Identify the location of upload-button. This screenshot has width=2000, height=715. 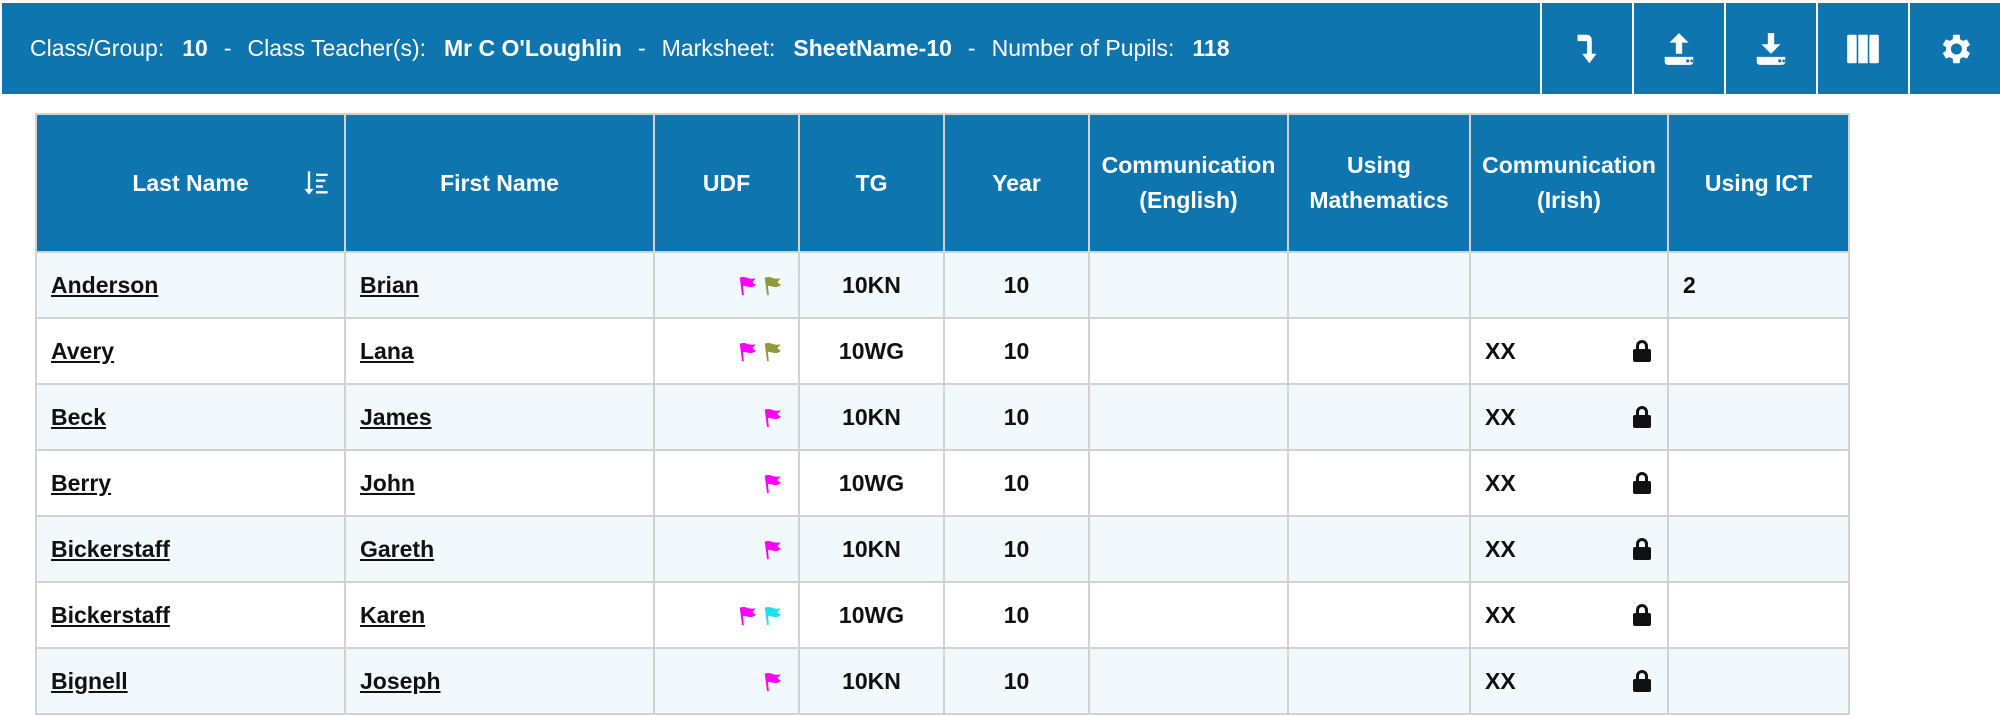
(1678, 48).